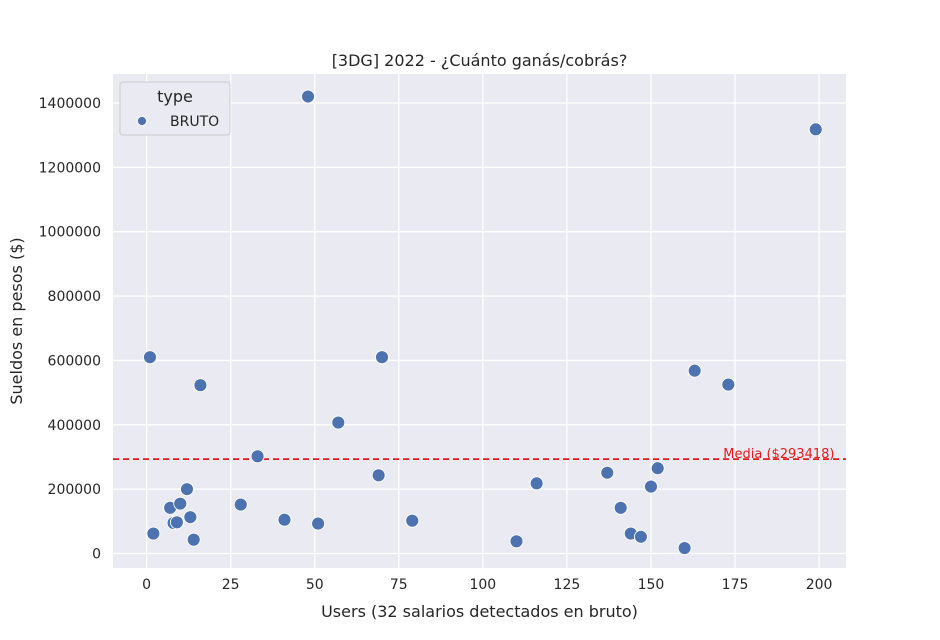 This screenshot has width=940, height=640. Describe the element at coordinates (194, 122) in the screenshot. I see `legend-entry-bruto: BRUTO` at that location.